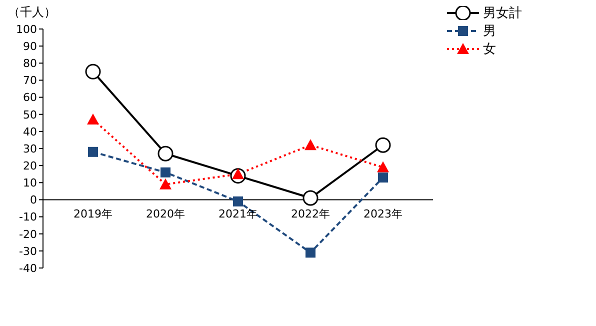 The image size is (596, 326). What do you see at coordinates (30, 165) in the screenshot?
I see `y-tick-label: 20` at bounding box center [30, 165].